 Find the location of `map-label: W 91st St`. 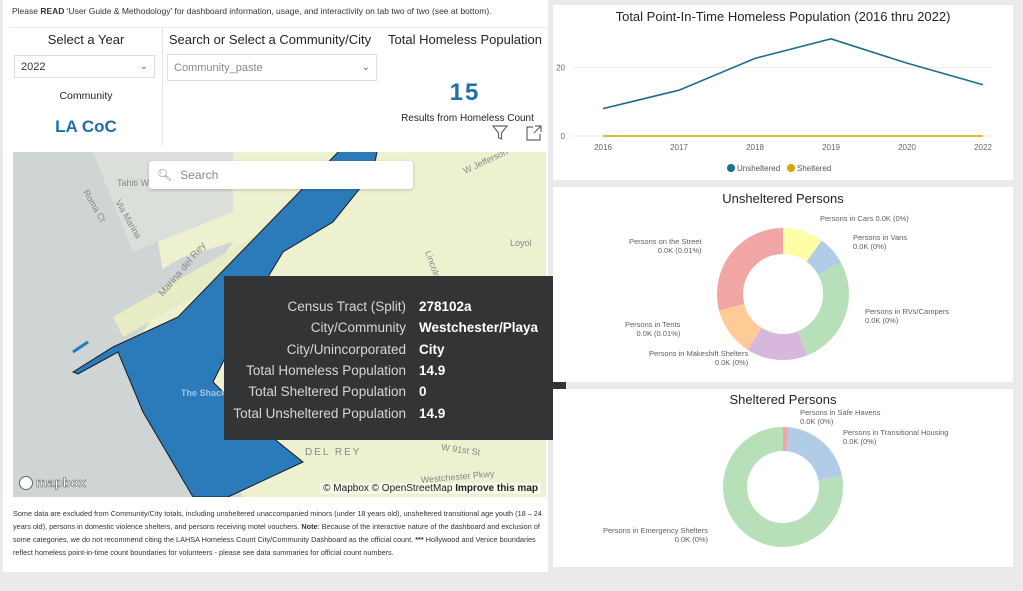

map-label: W 91st St is located at coordinates (461, 449).